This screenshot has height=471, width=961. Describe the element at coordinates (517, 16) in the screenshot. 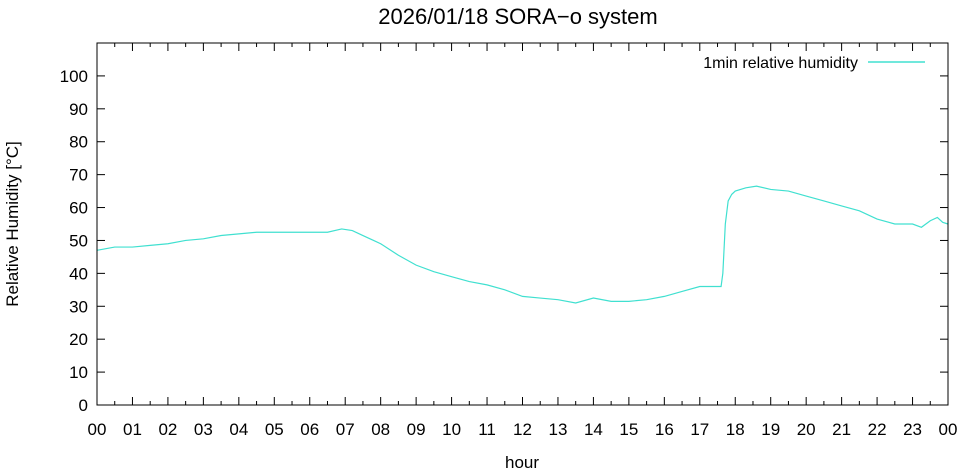

I see `chart-title: 2026/01/18 SORA−o system` at that location.